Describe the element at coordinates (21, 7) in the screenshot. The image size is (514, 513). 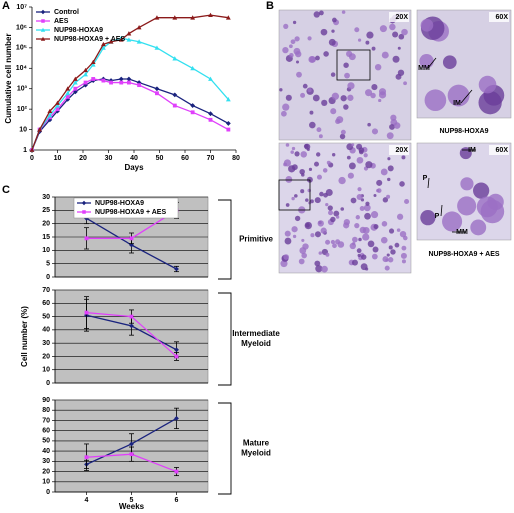
I see `y-tick-label: 10⁷` at that location.